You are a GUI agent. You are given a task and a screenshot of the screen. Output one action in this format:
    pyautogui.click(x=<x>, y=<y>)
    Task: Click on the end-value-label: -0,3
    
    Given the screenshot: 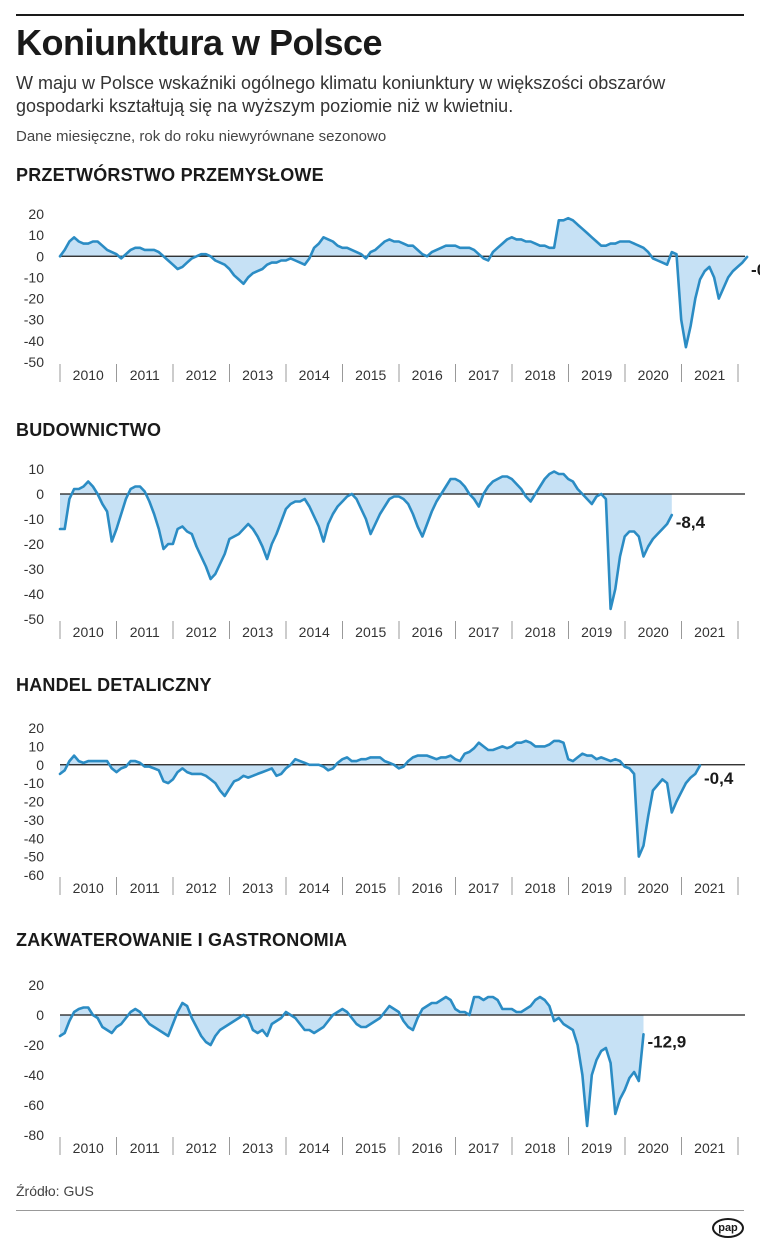 What is the action you would take?
    pyautogui.click(x=755, y=269)
    